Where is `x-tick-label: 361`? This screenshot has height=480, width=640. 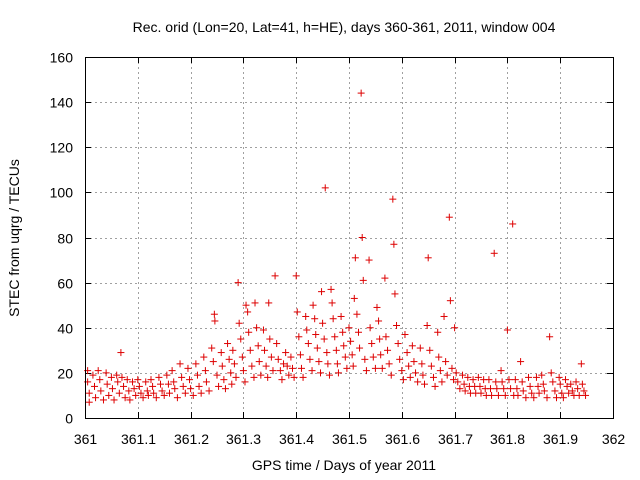
x-tick-label: 361 is located at coordinates (86, 439).